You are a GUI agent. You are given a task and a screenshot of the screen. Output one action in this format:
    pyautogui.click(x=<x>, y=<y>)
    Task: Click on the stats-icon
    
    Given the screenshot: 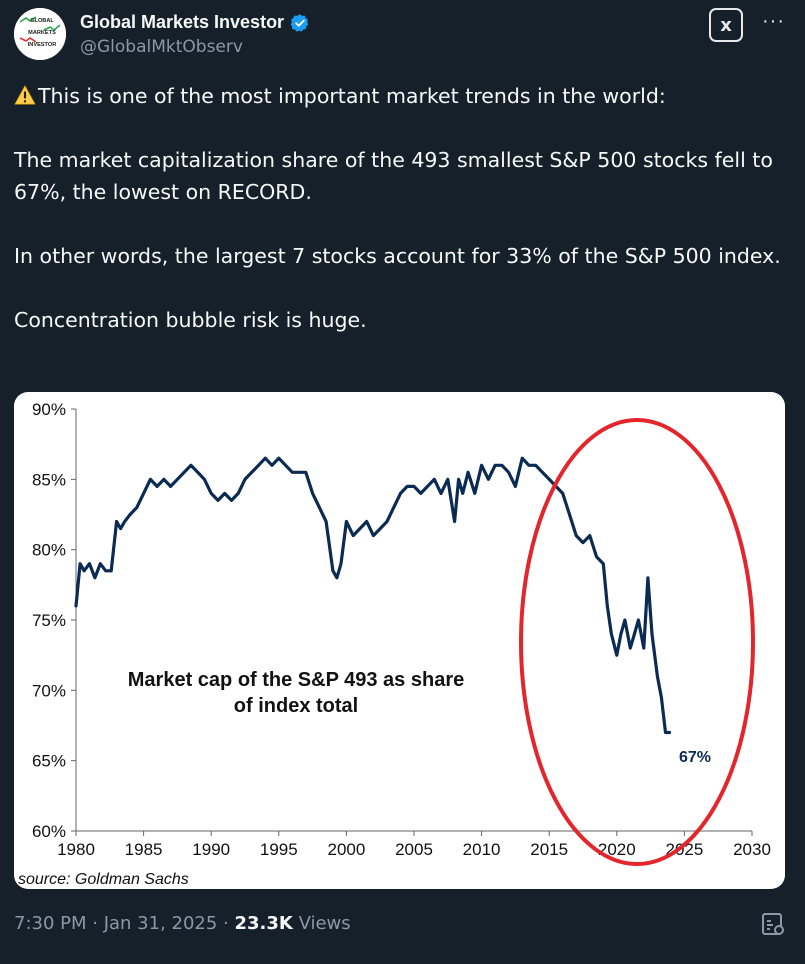 What is the action you would take?
    pyautogui.click(x=773, y=924)
    